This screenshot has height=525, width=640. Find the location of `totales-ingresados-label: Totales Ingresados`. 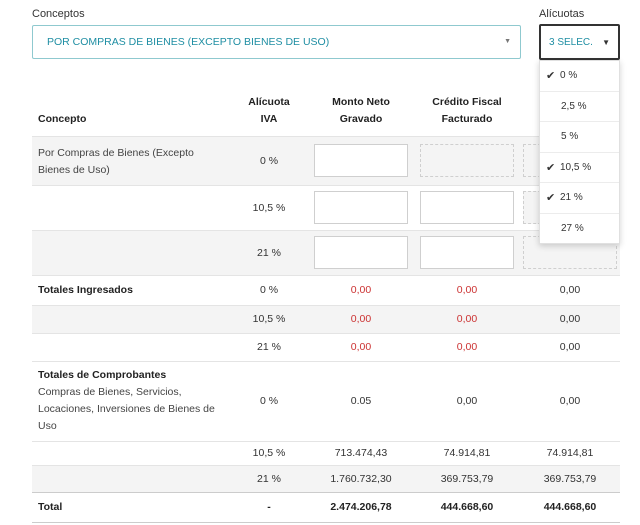

totales-ingresados-label: Totales Ingresados is located at coordinates (131, 289).